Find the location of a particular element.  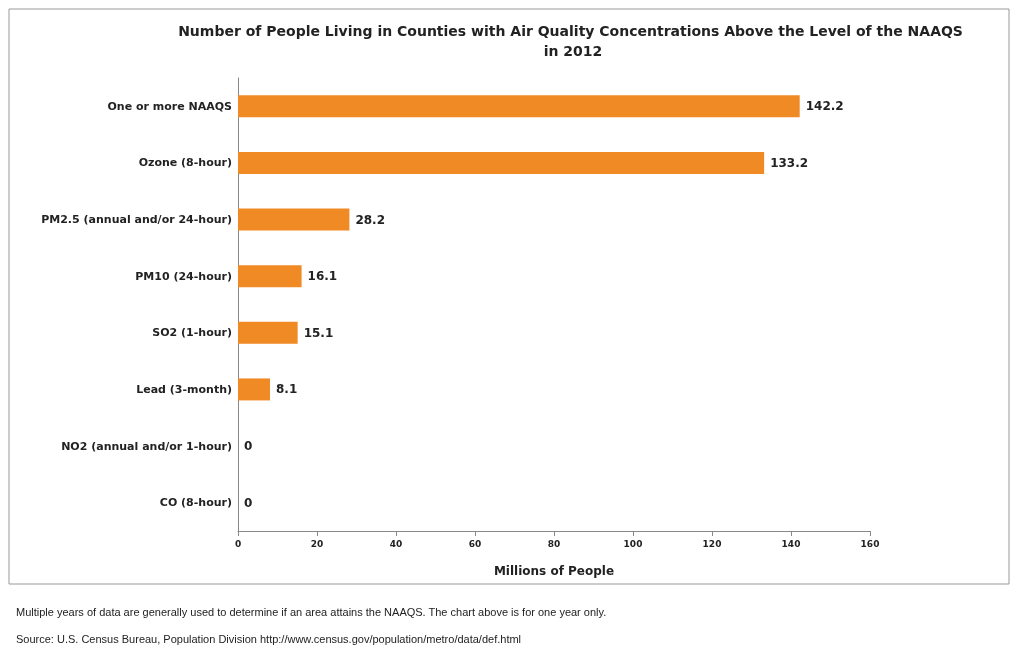

chart-title: Number of People Living in Counties with Air Quality Concentrations Above the Level of the NAAQS in 2012 is located at coordinates (573, 41).